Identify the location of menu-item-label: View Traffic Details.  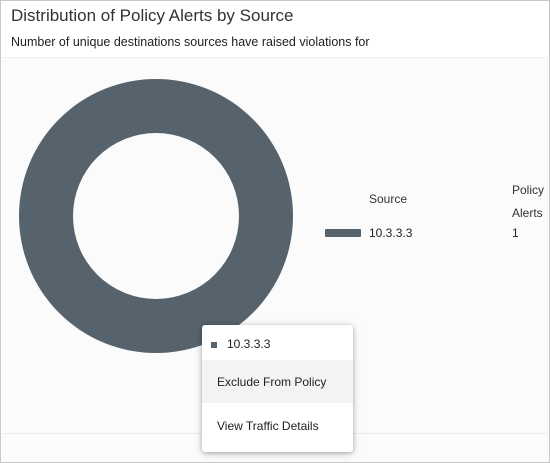
(268, 426).